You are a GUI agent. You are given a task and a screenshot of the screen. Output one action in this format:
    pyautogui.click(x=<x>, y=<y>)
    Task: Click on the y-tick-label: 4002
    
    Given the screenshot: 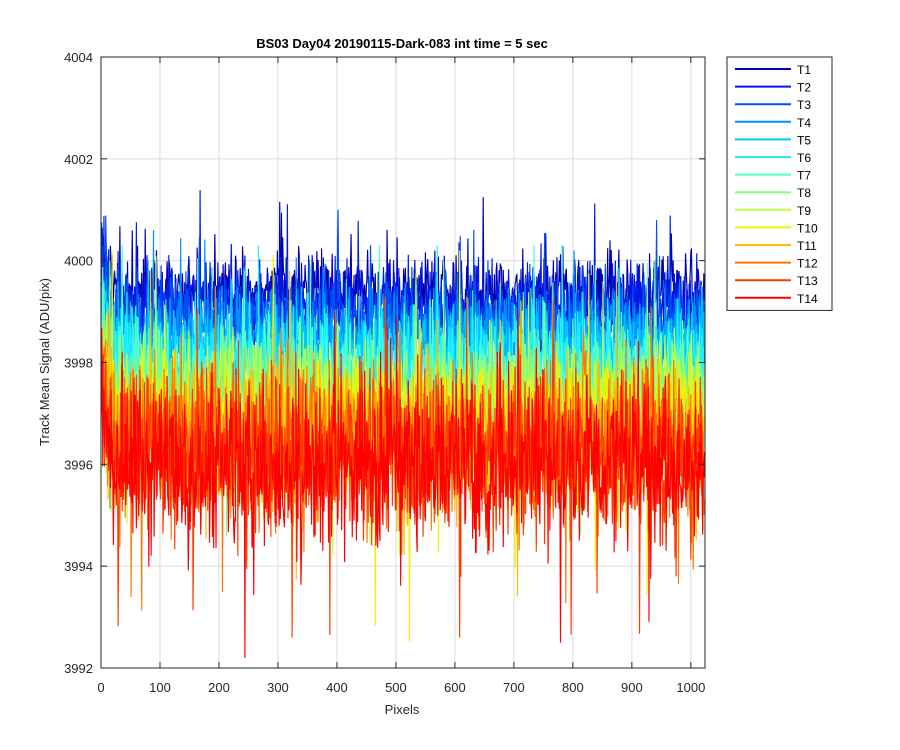 What is the action you would take?
    pyautogui.click(x=78, y=159)
    